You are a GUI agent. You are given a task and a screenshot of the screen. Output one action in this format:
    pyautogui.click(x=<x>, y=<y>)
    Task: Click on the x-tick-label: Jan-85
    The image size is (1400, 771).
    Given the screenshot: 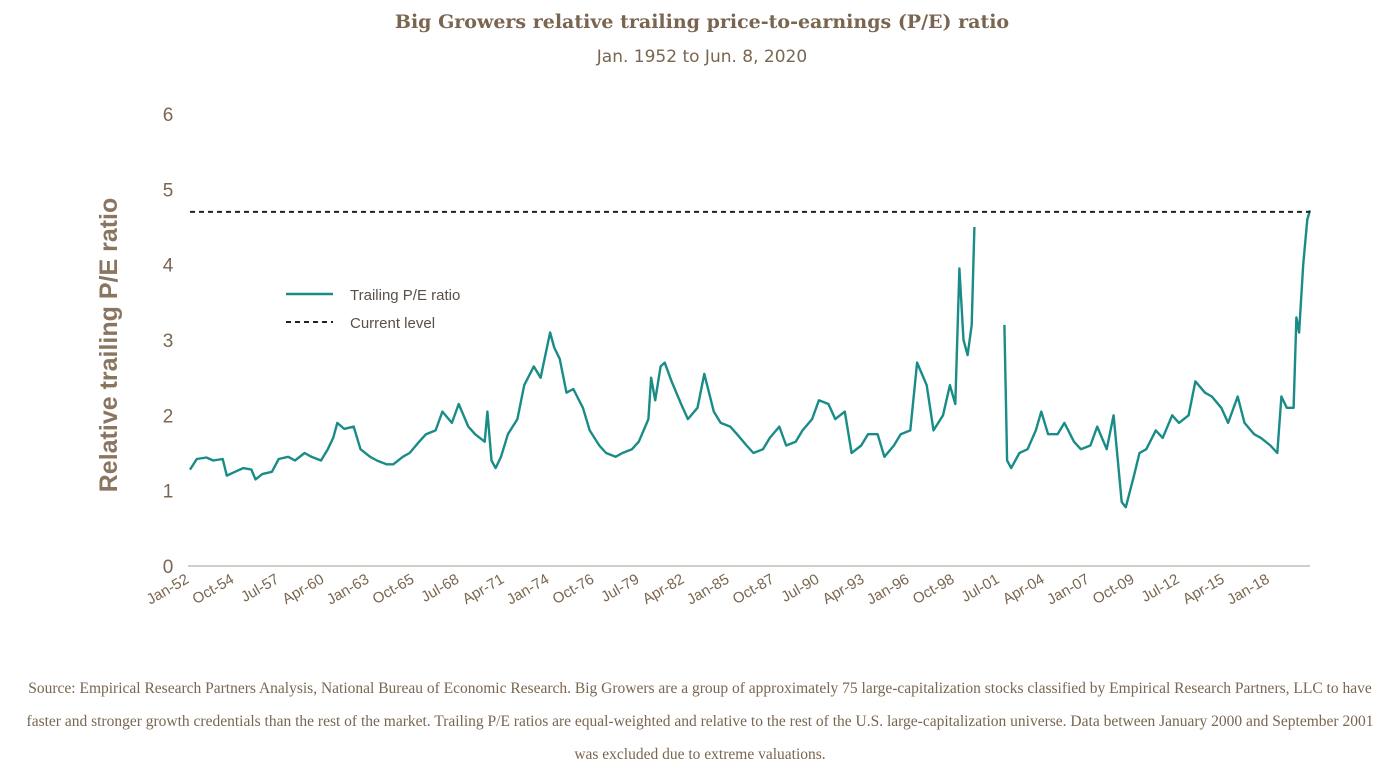 What is the action you would take?
    pyautogui.click(x=708, y=590)
    